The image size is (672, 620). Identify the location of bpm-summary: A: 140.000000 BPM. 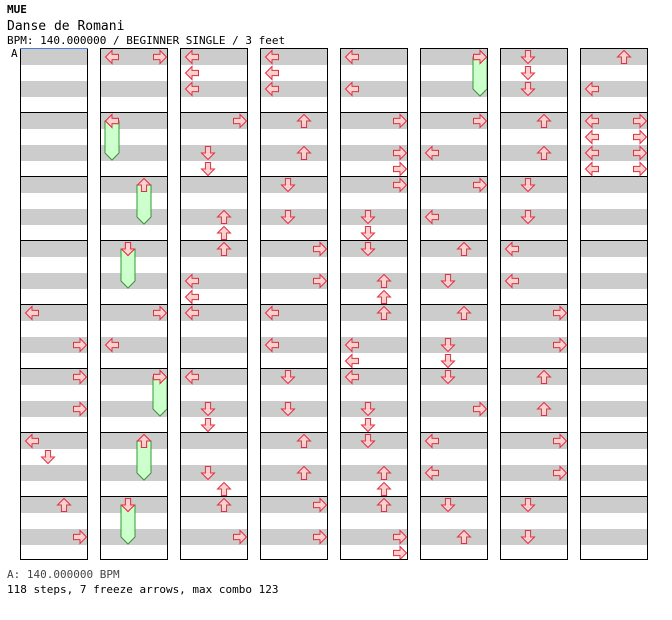
(63, 574).